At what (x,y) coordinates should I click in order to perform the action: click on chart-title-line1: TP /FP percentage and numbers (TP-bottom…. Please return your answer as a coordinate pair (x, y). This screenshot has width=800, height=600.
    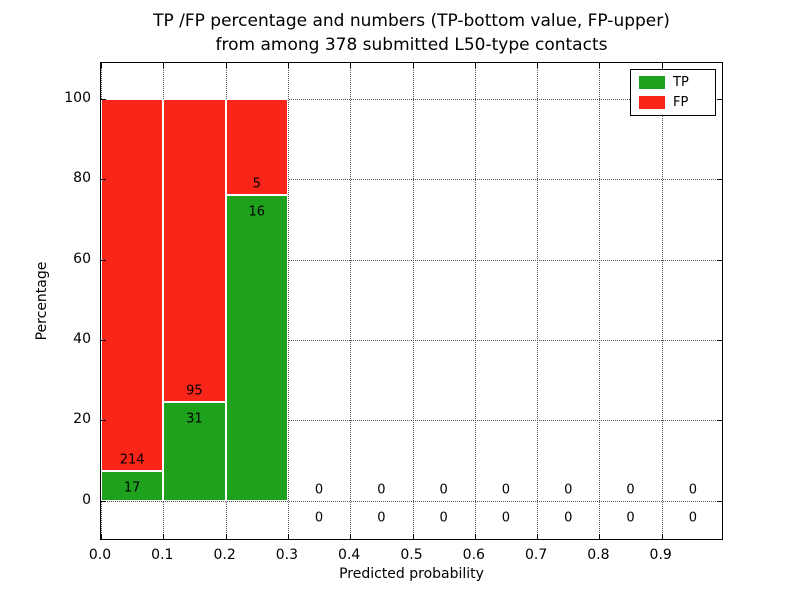
    Looking at the image, I should click on (411, 21).